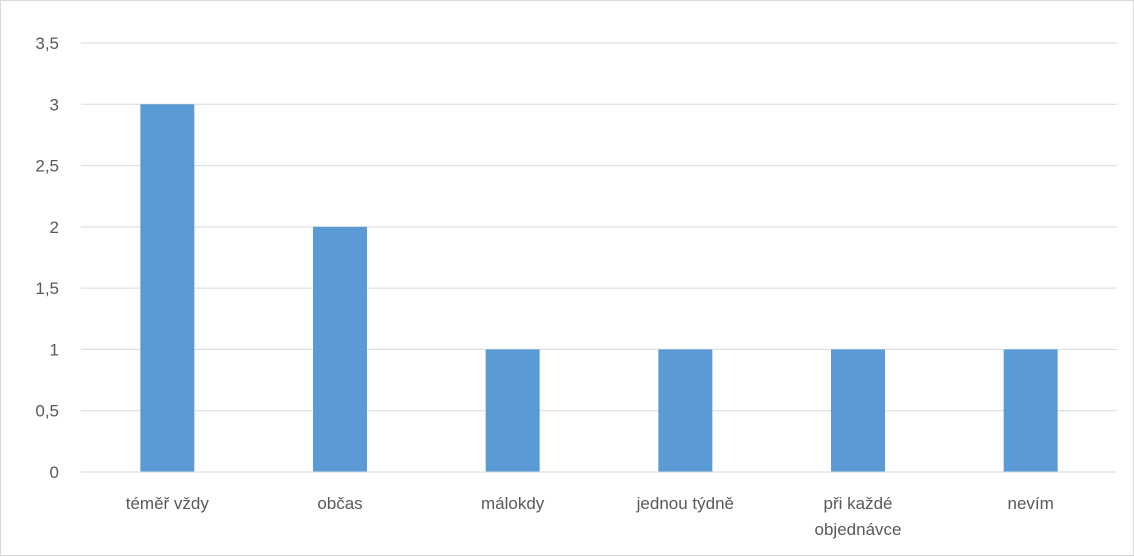  I want to click on x-tick-label: jednou týdně, so click(685, 503).